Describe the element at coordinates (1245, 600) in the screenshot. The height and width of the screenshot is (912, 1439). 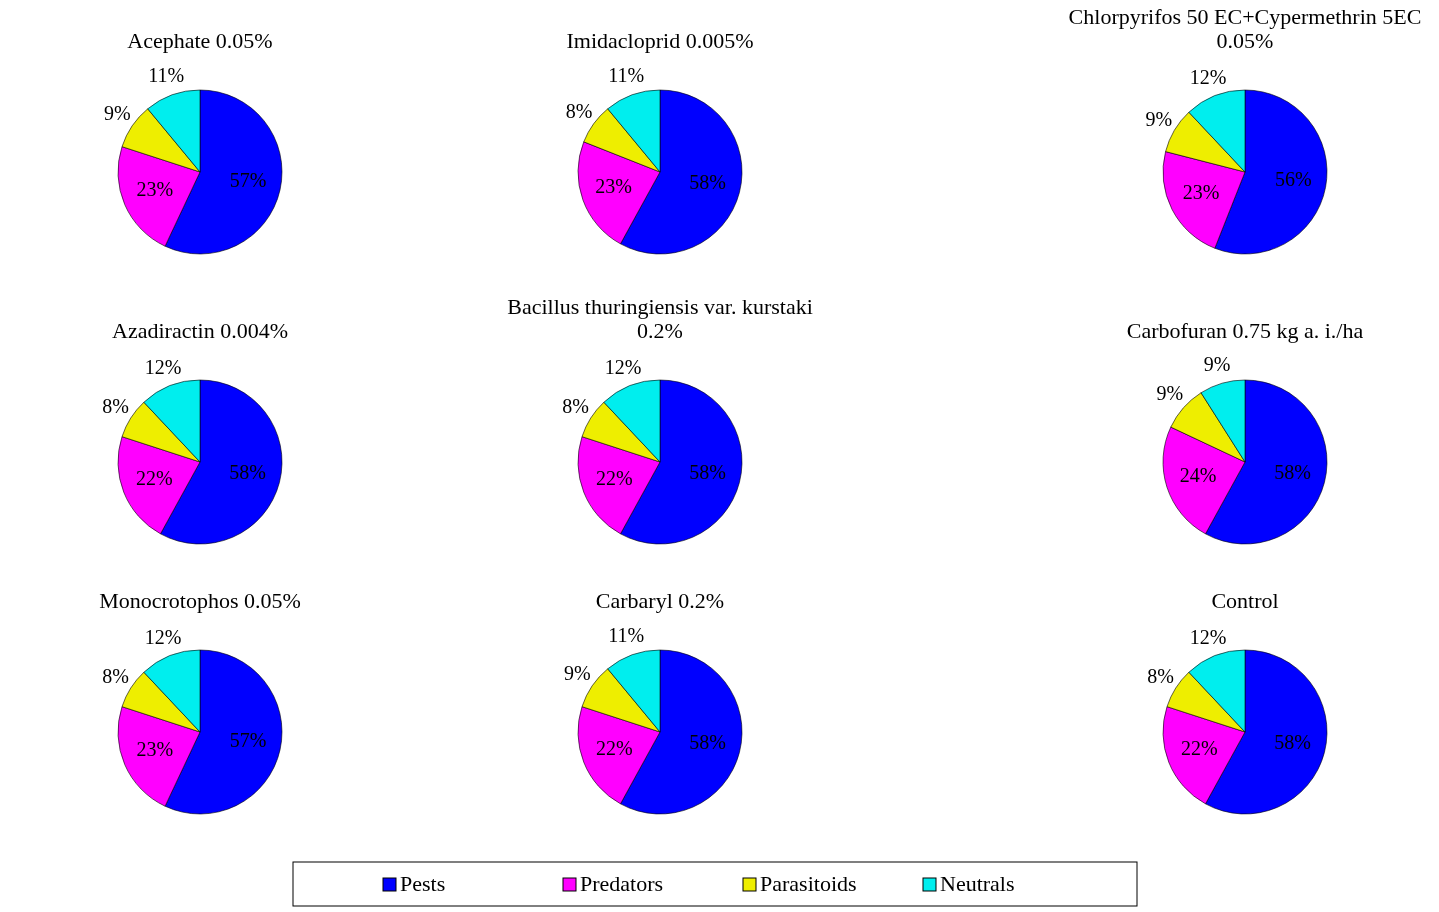
I see `chart-title: Control` at that location.